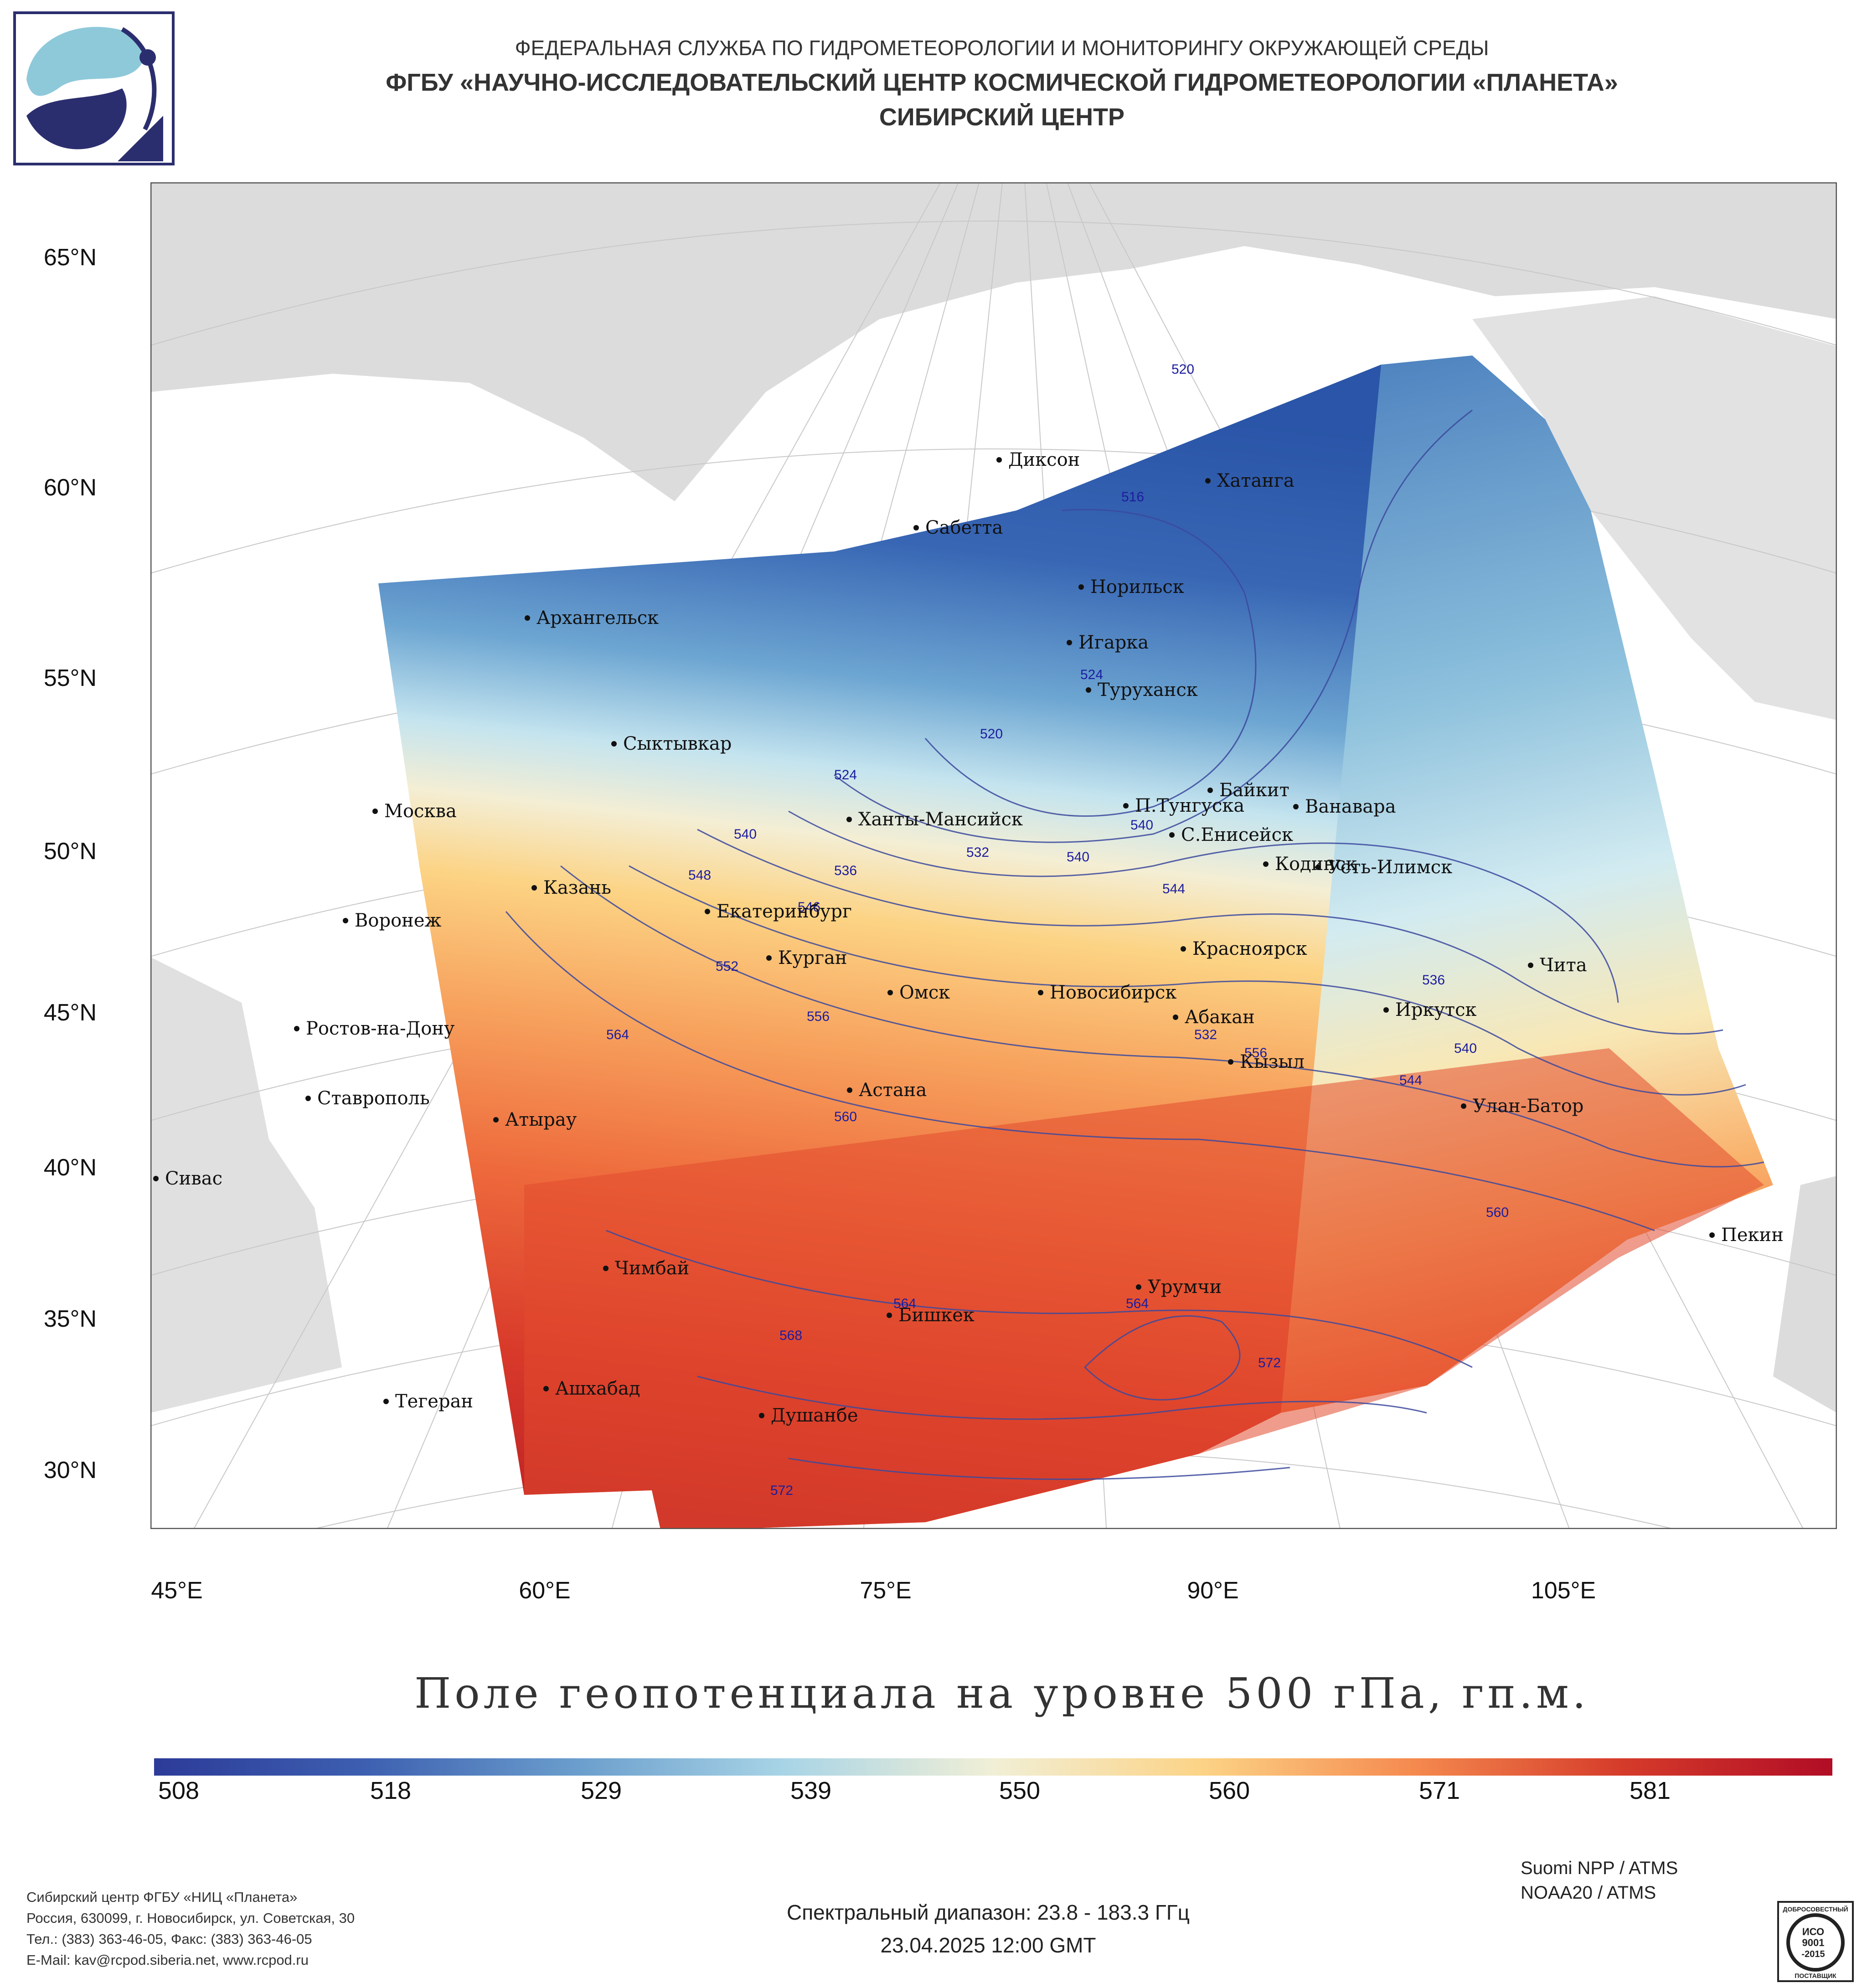 This screenshot has height=1988, width=1867. What do you see at coordinates (592, 618) in the screenshot?
I see `city-arkhangelsk: Архангельск` at bounding box center [592, 618].